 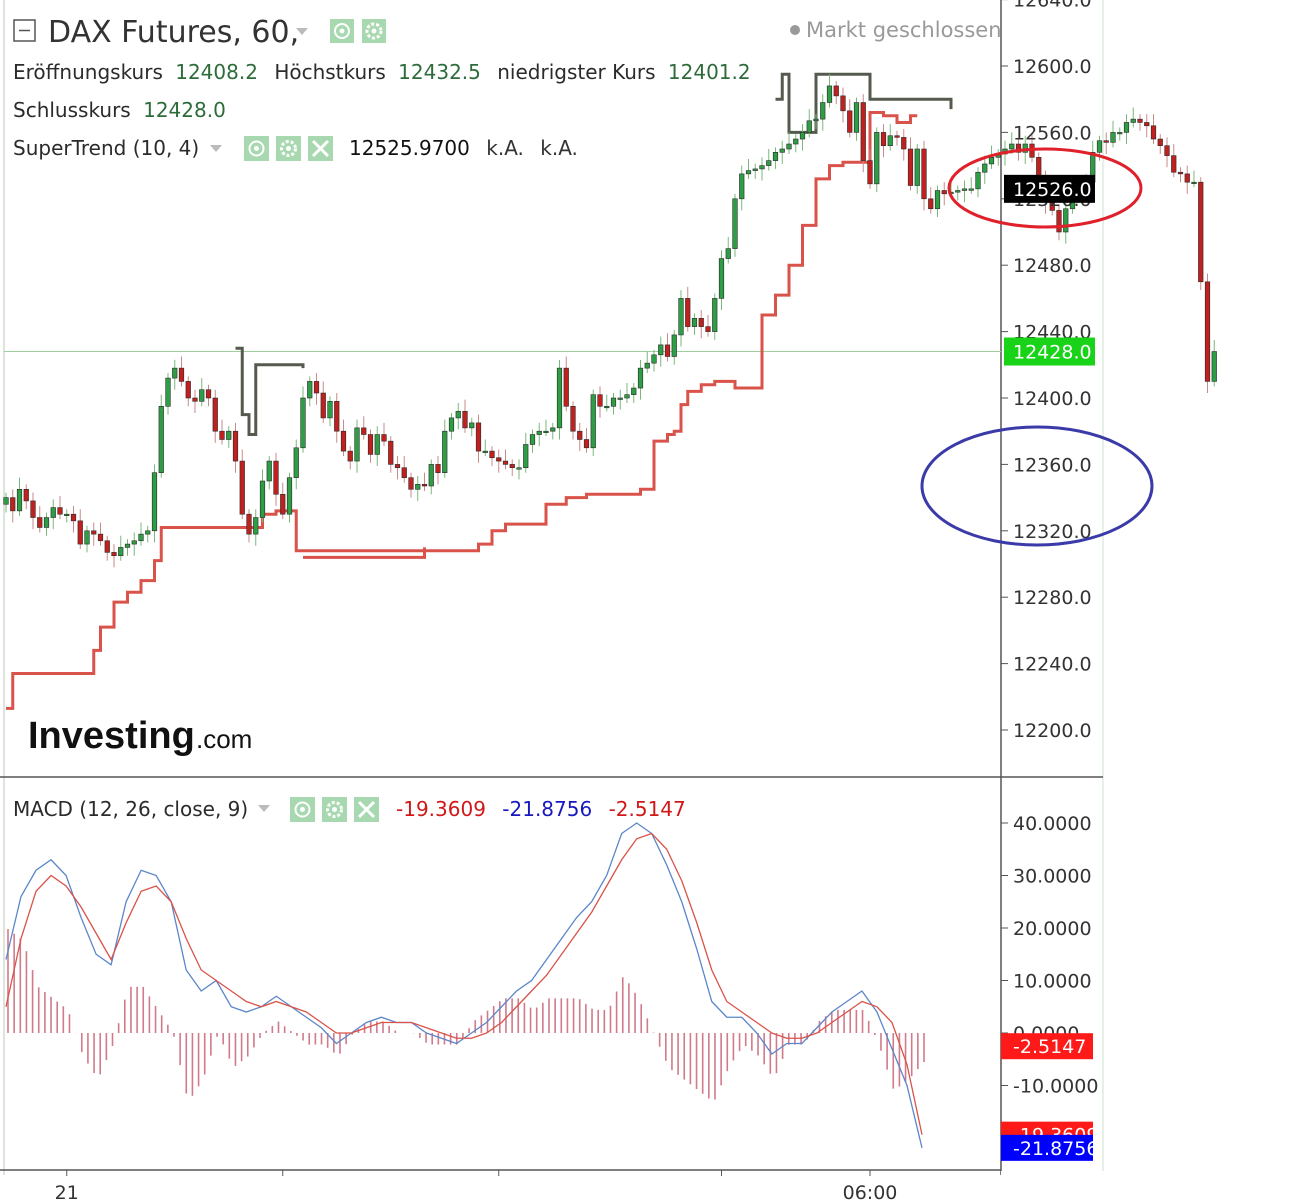 What do you see at coordinates (366, 809) in the screenshot?
I see `close-icon-button` at bounding box center [366, 809].